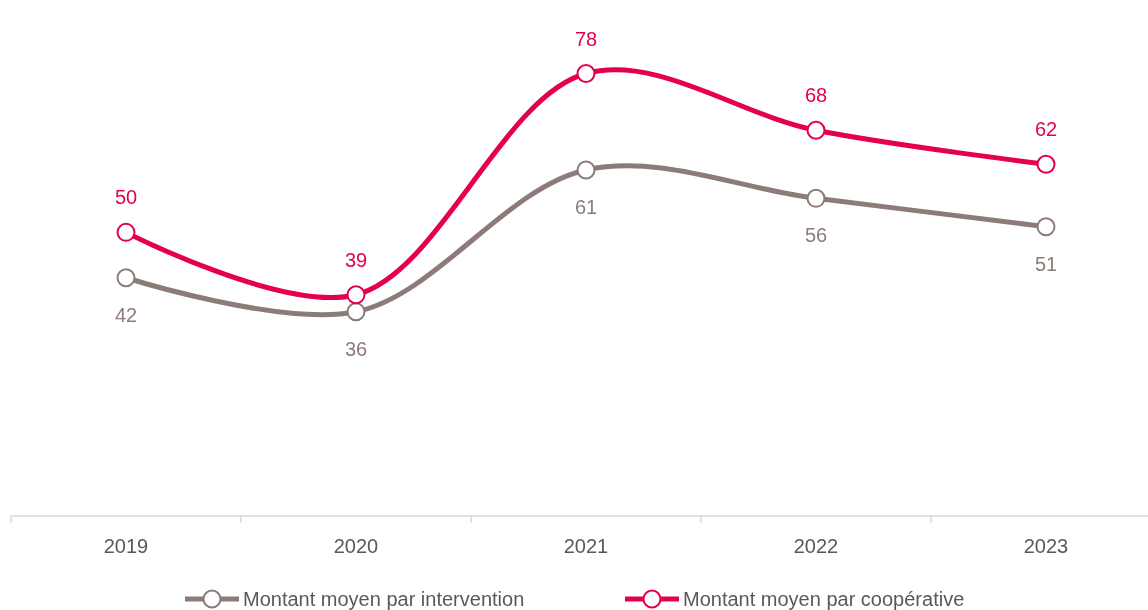 The width and height of the screenshot is (1148, 610). Describe the element at coordinates (126, 197) in the screenshot. I see `data-label: 50` at that location.